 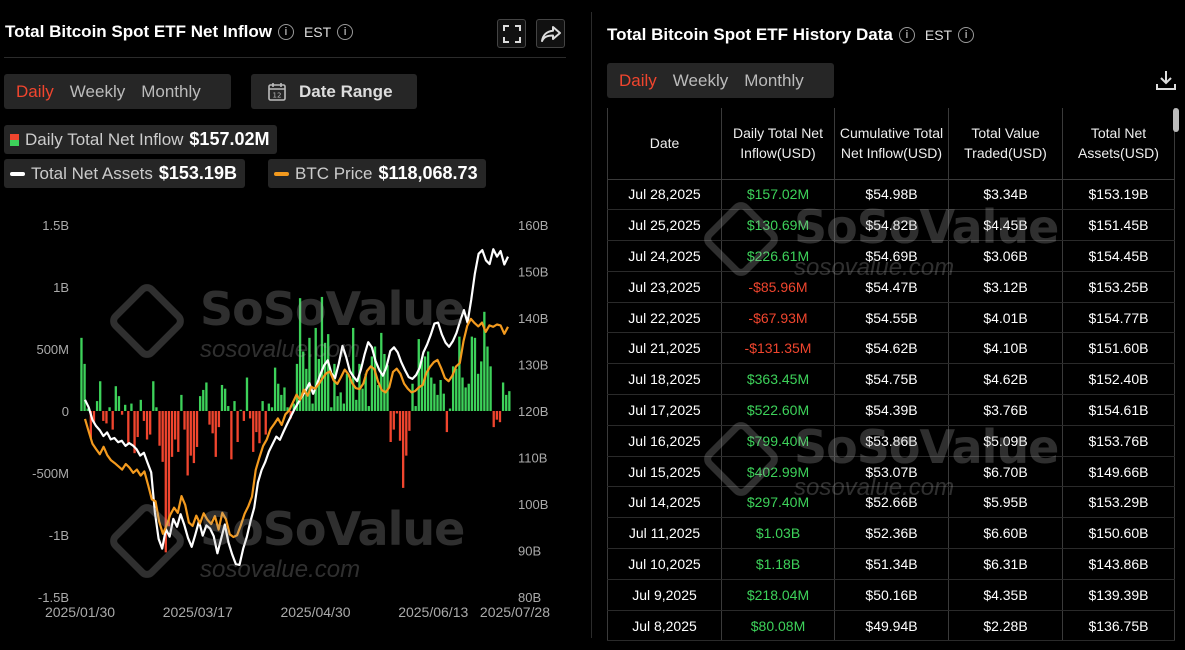 I want to click on right-period-tabs: Daily Weekly Monthly, so click(x=720, y=80).